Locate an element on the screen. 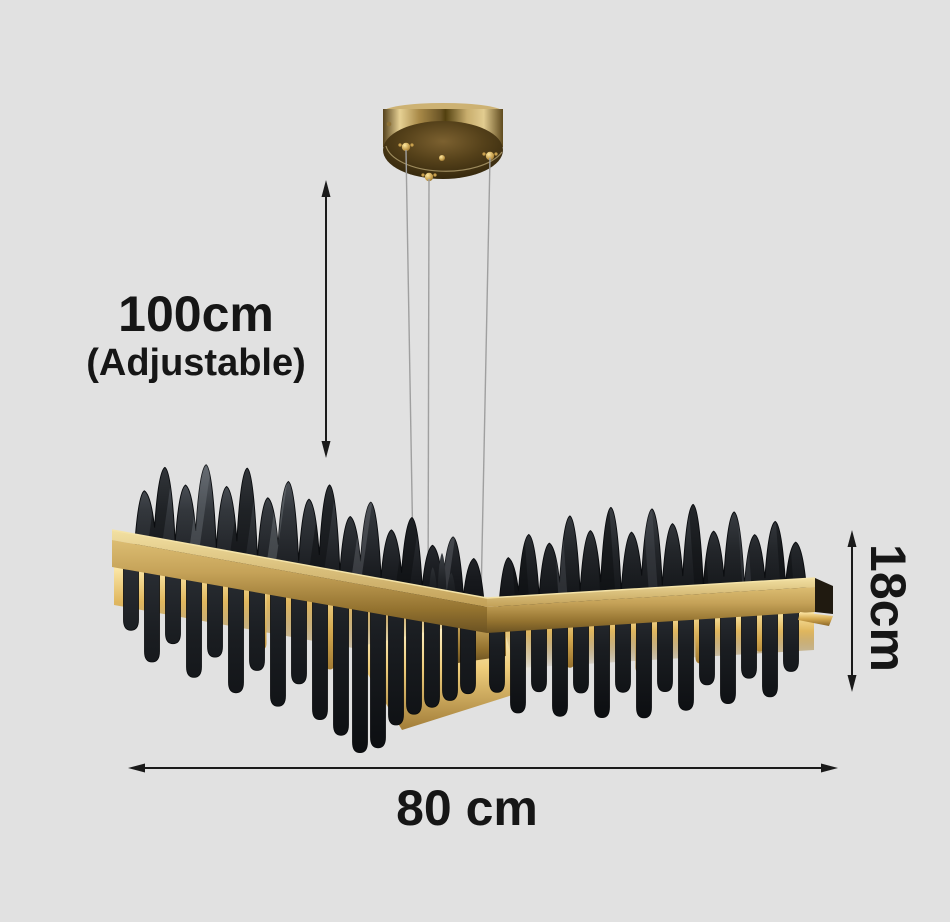 This screenshot has width=950, height=922. fixture-width-label: 80 cm is located at coordinates (467, 808).